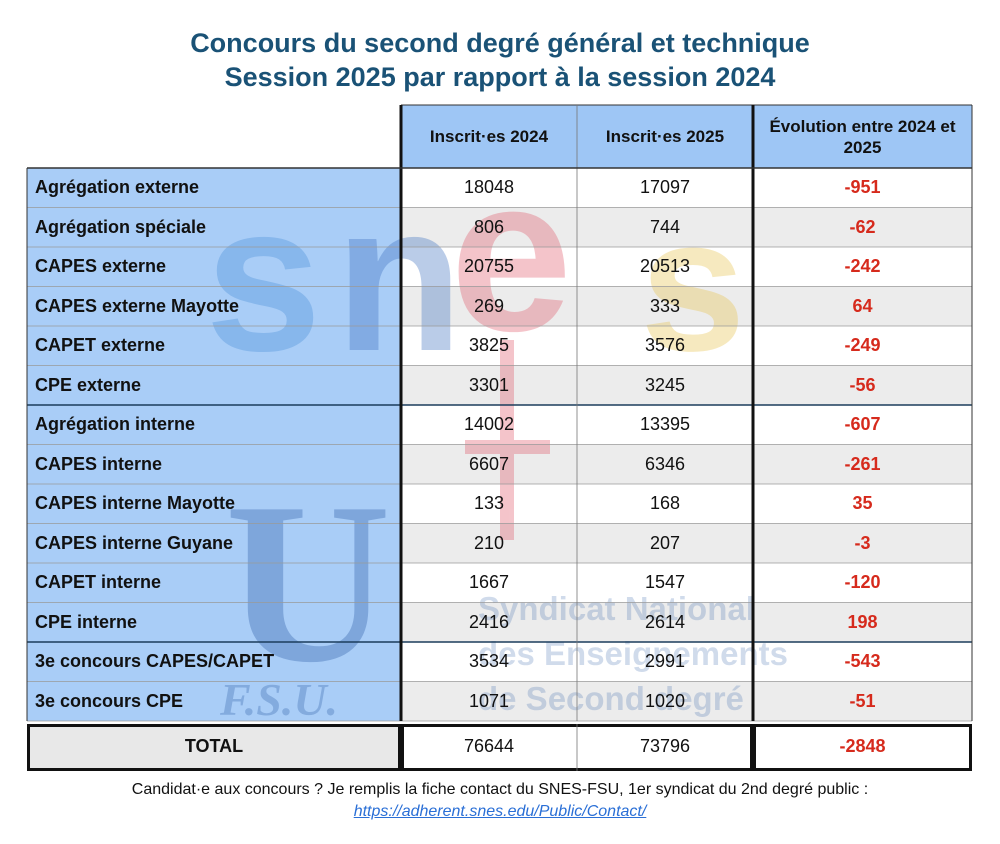  I want to click on value-evolution: 35, so click(862, 503).